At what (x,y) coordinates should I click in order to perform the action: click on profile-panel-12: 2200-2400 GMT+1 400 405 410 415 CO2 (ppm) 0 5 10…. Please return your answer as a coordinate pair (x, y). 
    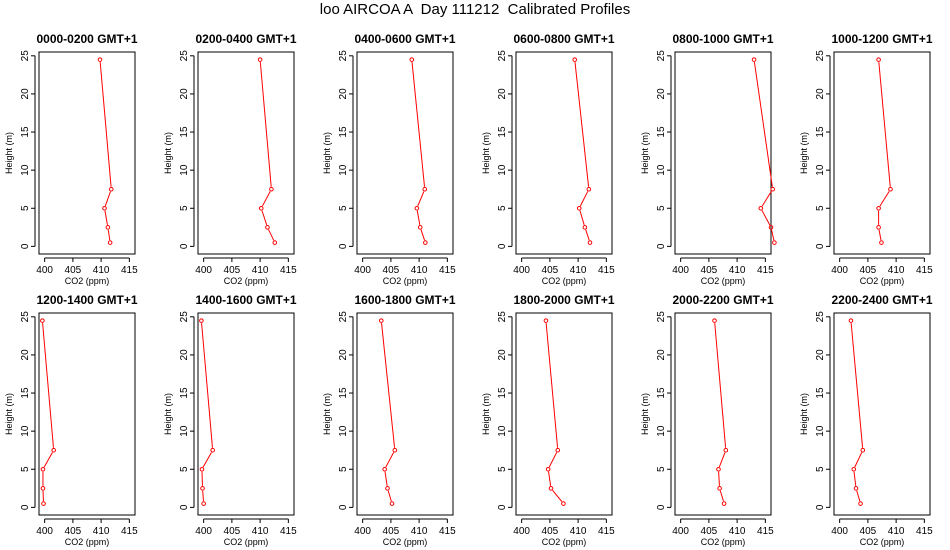
    Looking at the image, I should click on (866, 420).